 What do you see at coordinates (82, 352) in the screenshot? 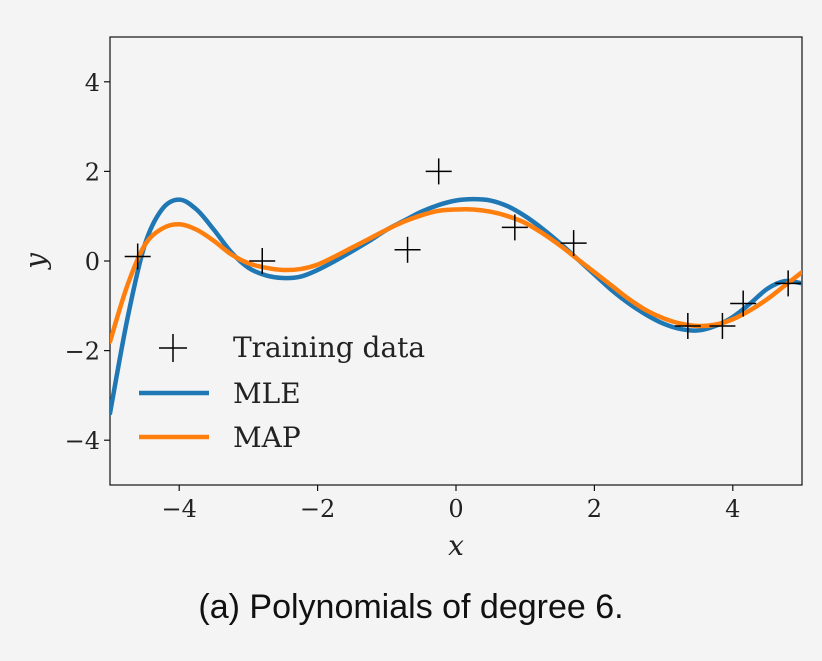
I see `y-tick-label: −2` at bounding box center [82, 352].